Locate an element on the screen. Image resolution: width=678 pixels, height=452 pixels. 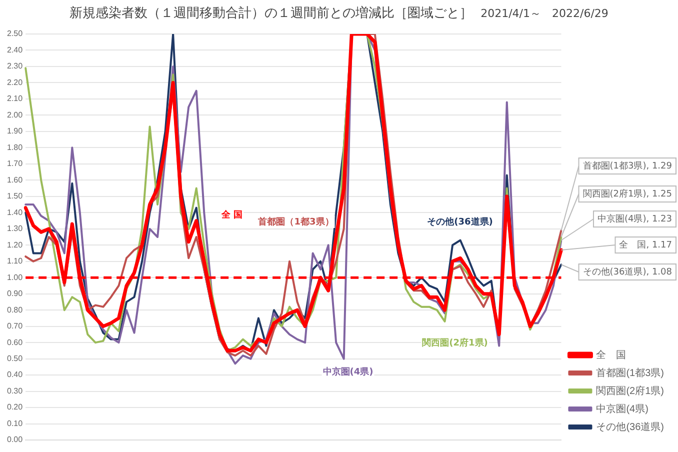
y-tick-label: 0.10 is located at coordinates (15, 423).